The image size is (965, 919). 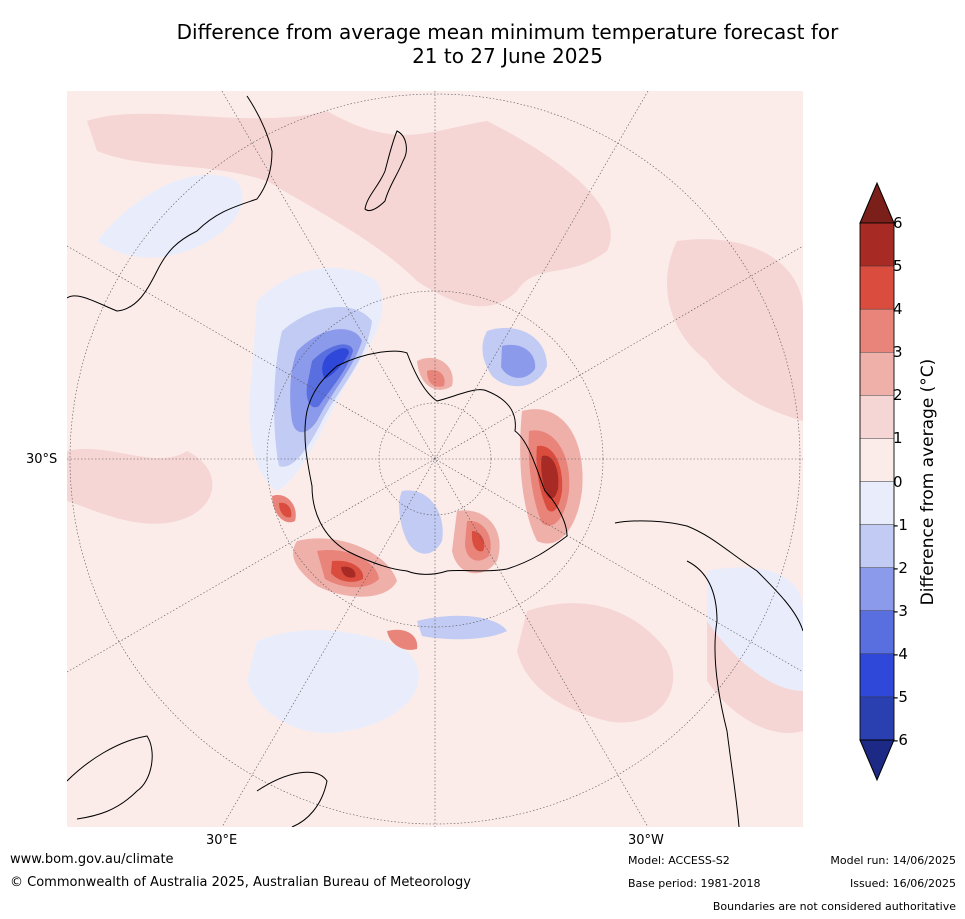 I want to click on lon-label-30w: 30°W, so click(x=646, y=840).